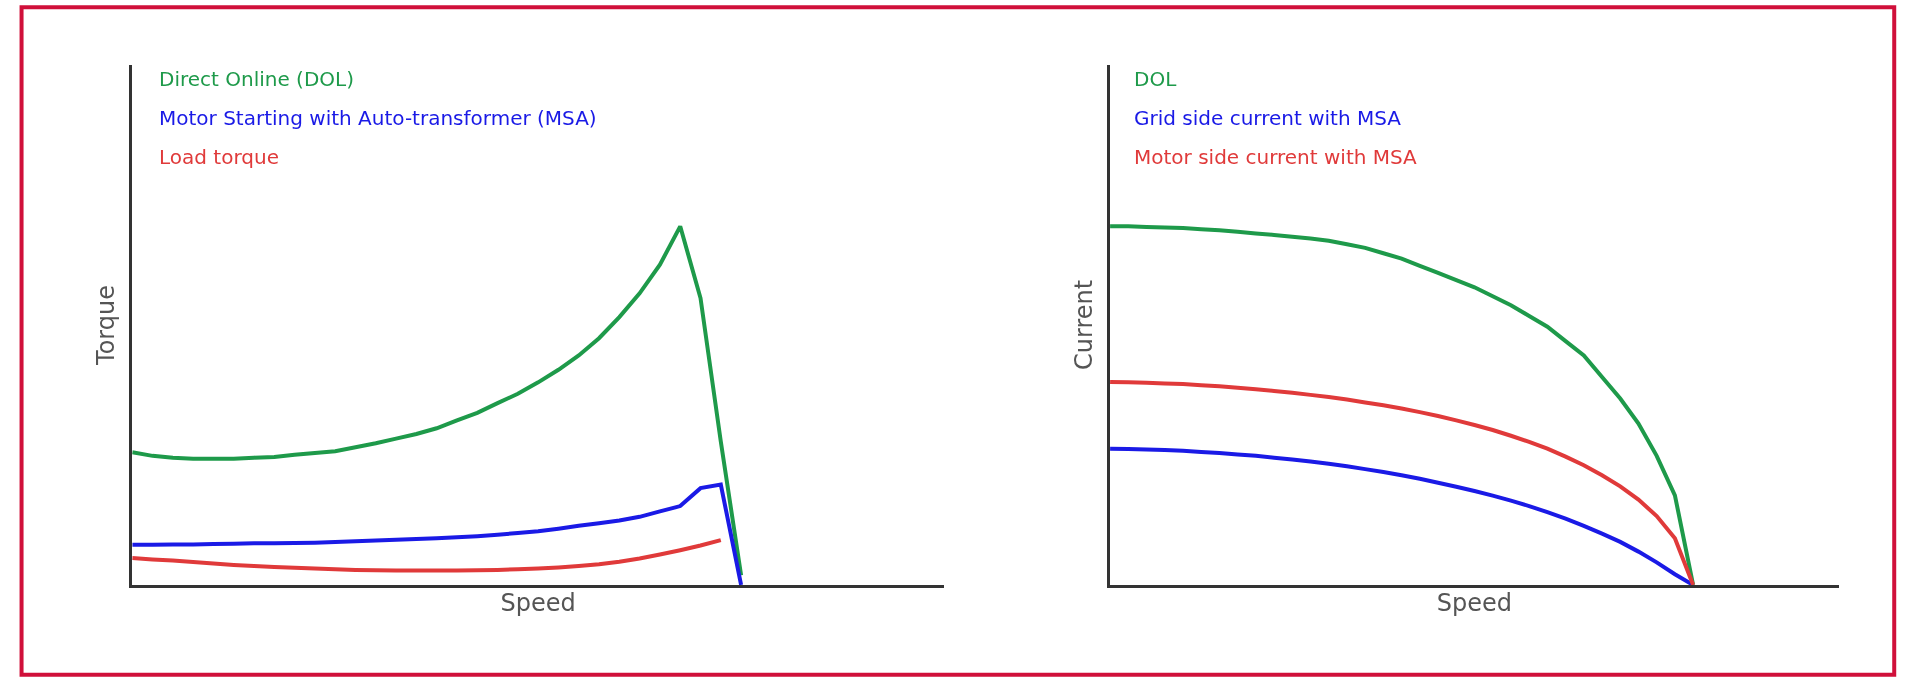 This screenshot has width=1915, height=682. What do you see at coordinates (106, 325) in the screenshot?
I see `y-axis-title: Torque` at bounding box center [106, 325].